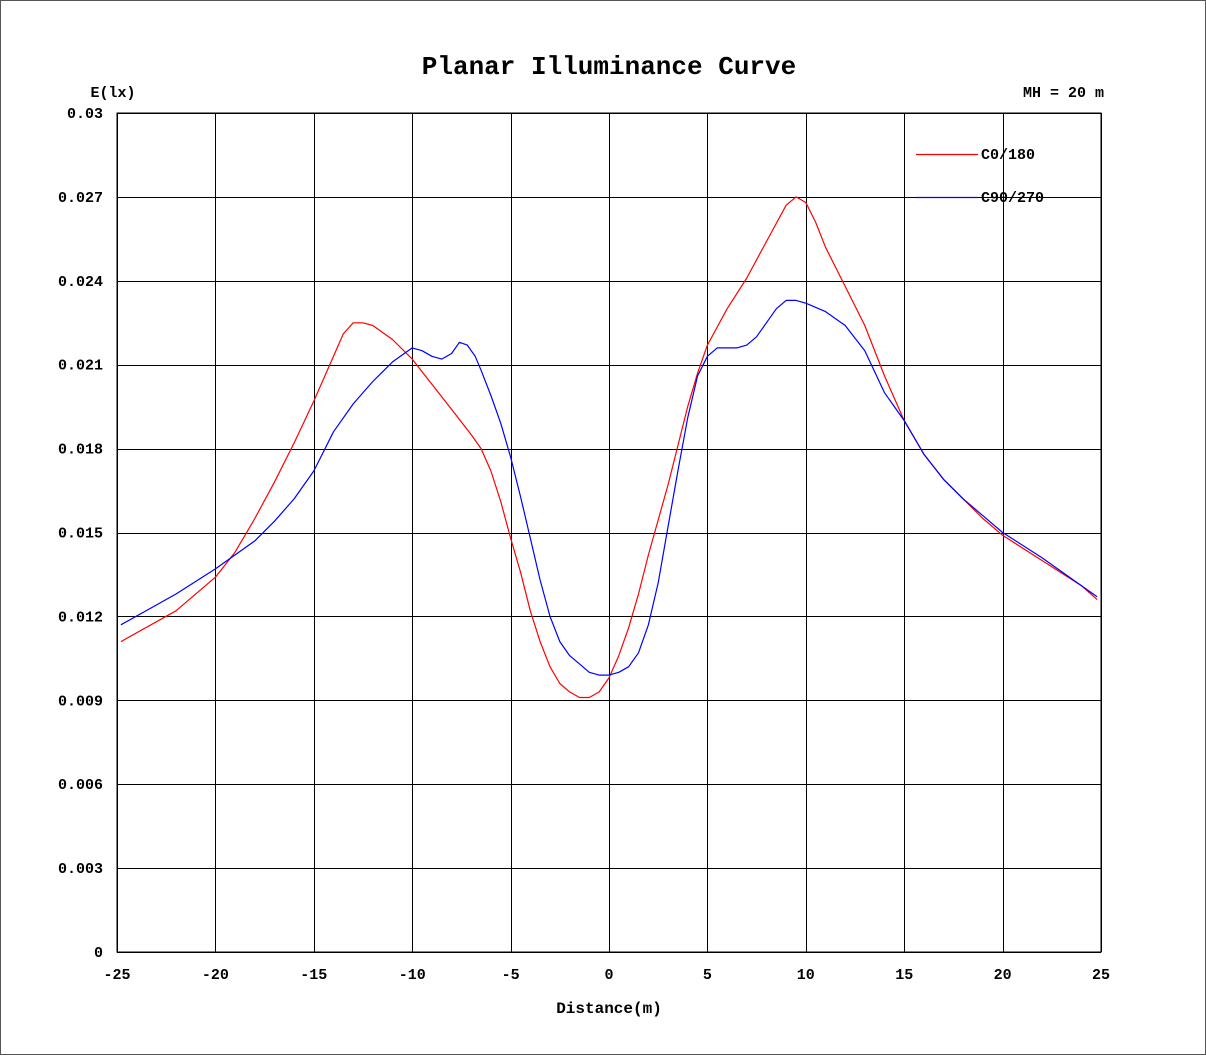 The width and height of the screenshot is (1206, 1056). I want to click on x-tick-label: -15, so click(313, 975).